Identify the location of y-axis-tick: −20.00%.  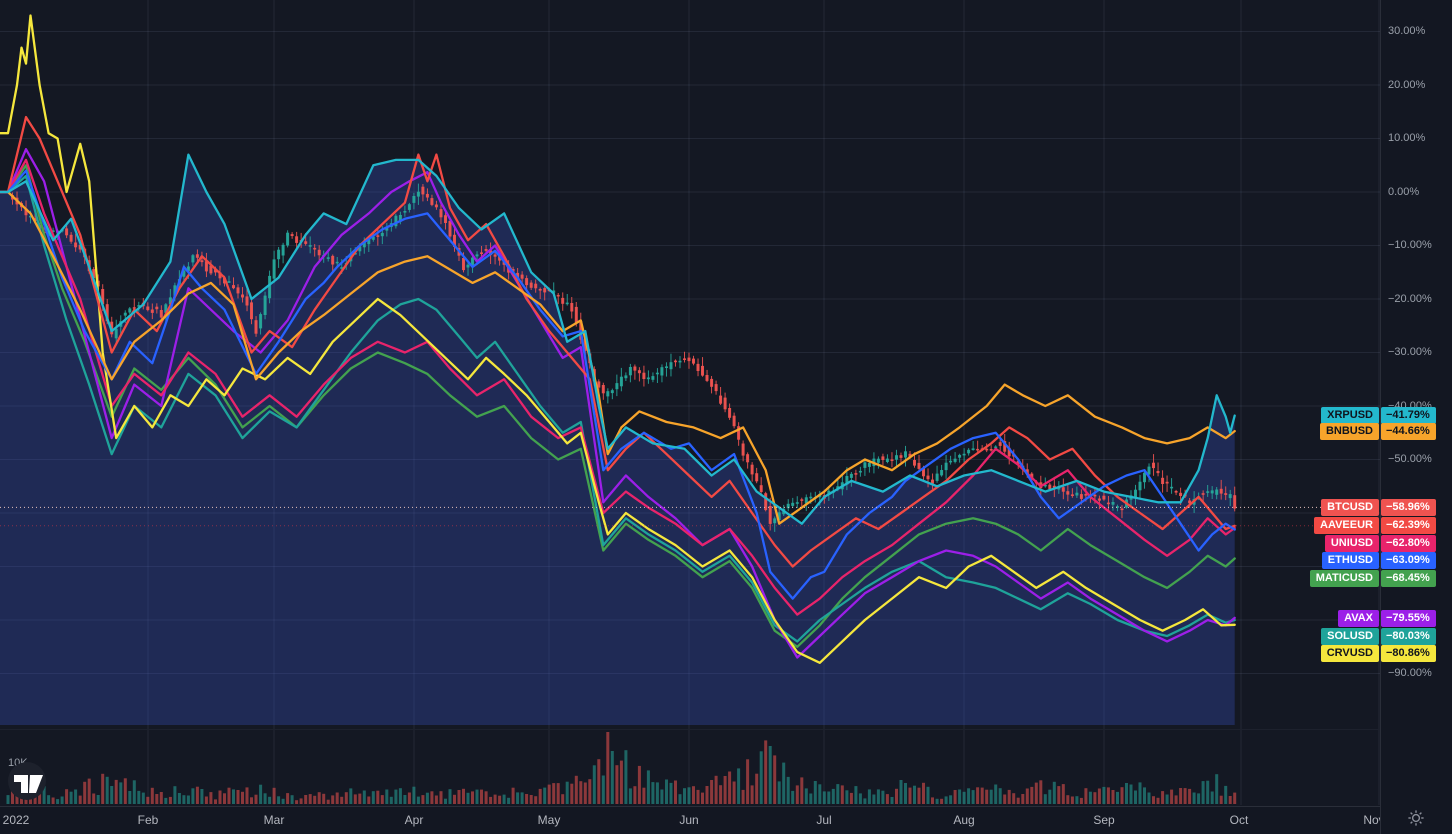
(1410, 298).